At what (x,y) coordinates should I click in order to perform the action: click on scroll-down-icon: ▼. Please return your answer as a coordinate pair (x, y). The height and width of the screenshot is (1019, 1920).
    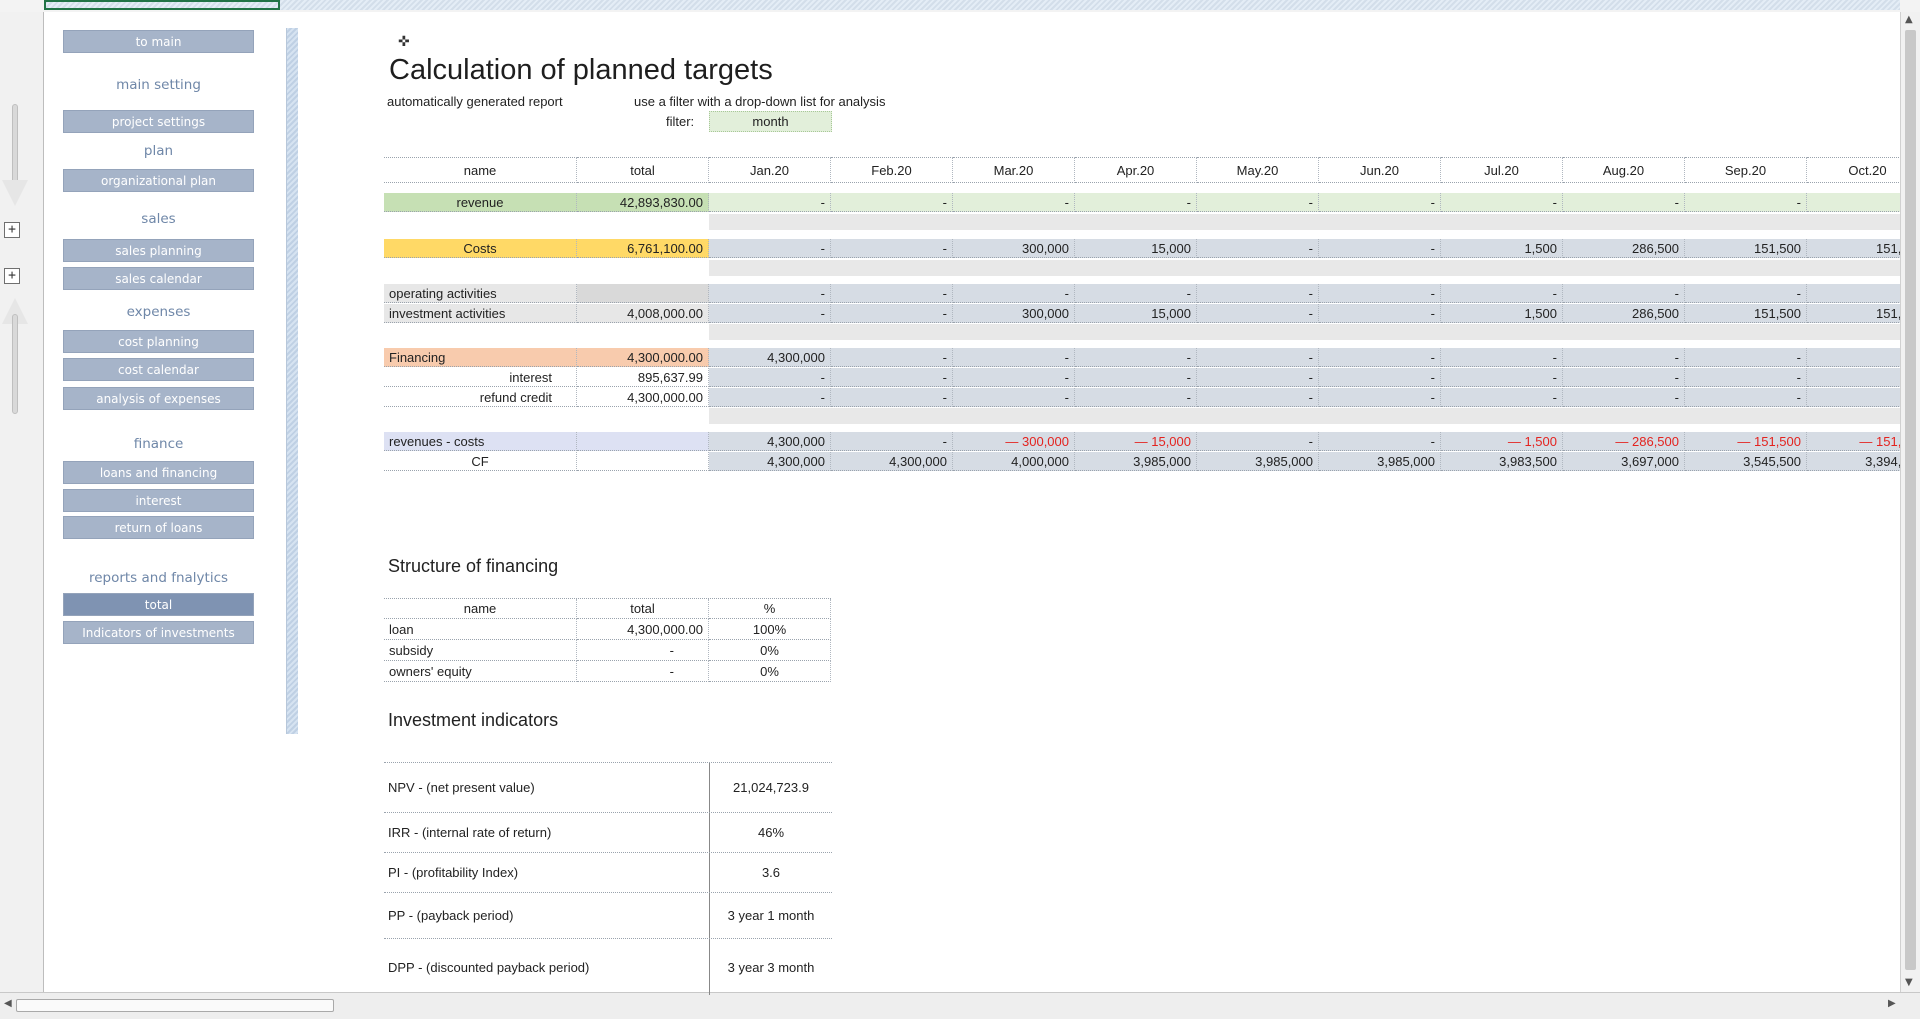
    Looking at the image, I should click on (1909, 982).